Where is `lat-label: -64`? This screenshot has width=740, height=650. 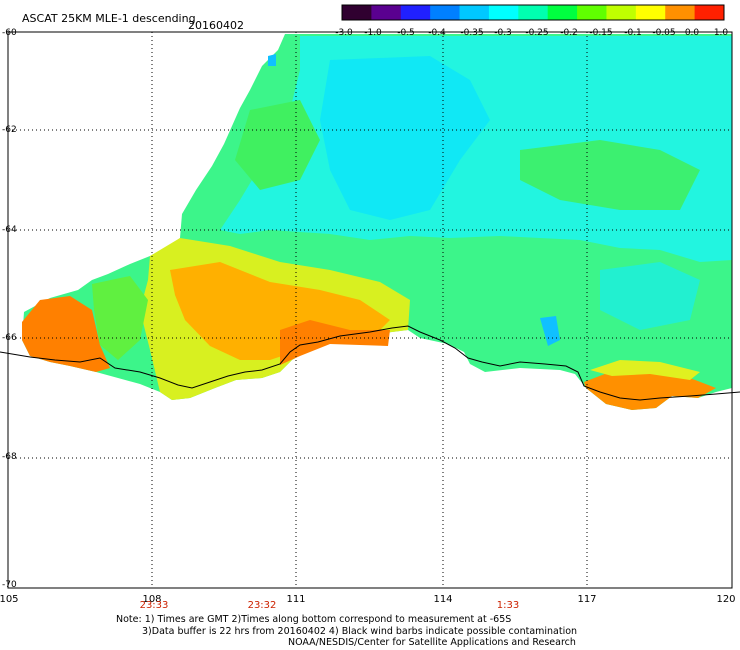
lat-label: -64 is located at coordinates (9, 230).